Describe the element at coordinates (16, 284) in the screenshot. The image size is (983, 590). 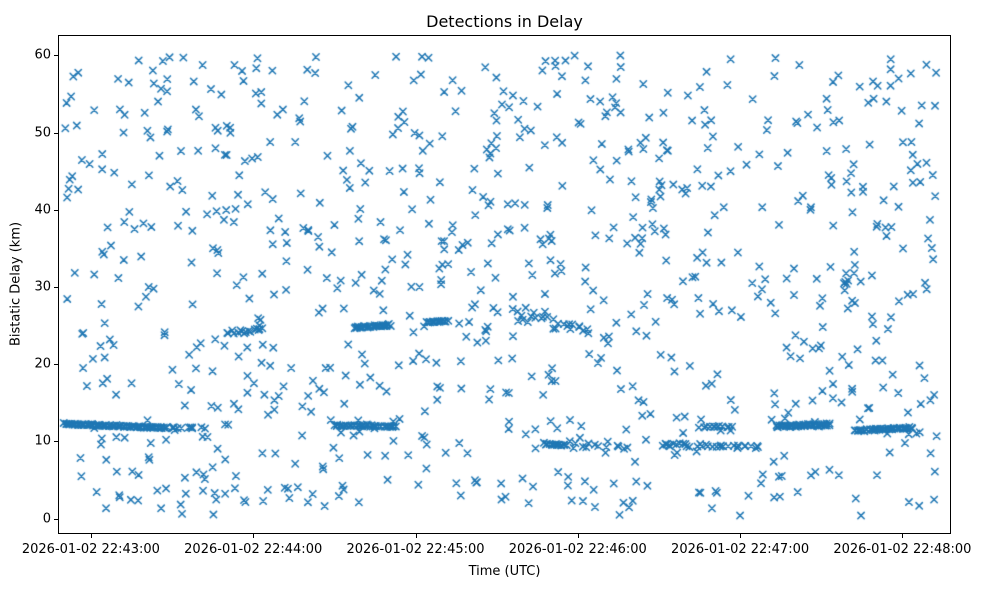
I see `y-axis-label: Bistatic Delay (km)` at that location.